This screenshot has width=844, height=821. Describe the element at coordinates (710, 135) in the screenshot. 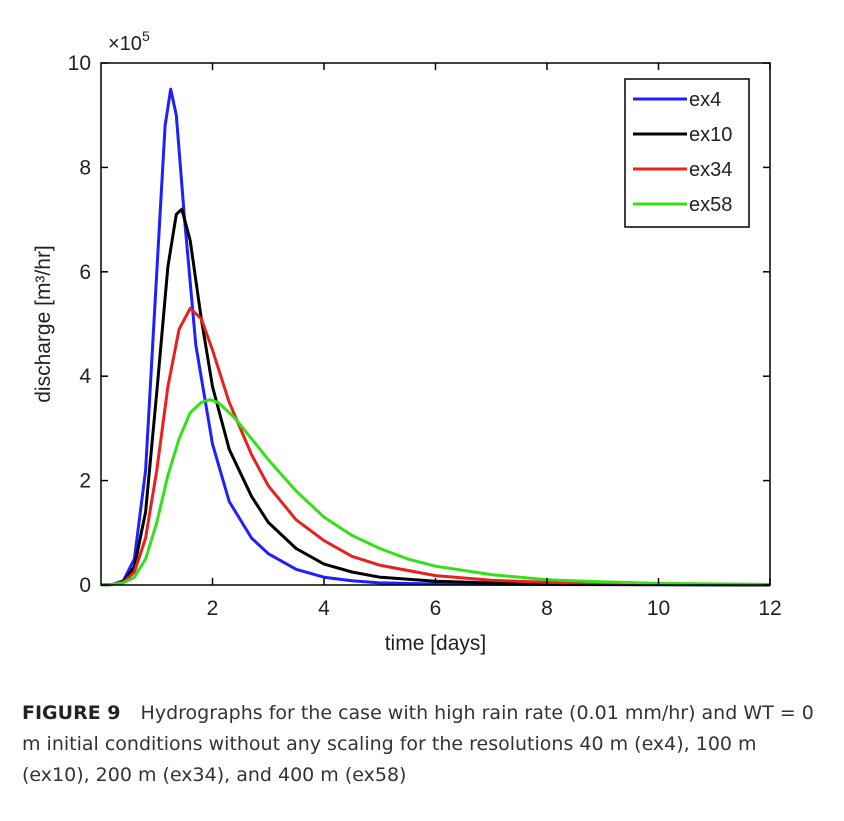

I see `legend-label-ex10: ex10` at that location.